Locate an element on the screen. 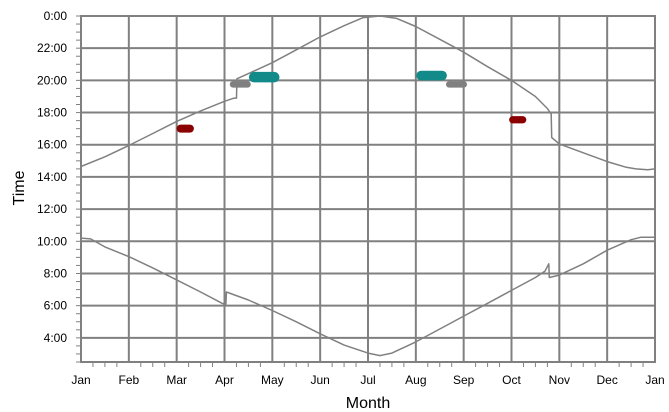 The width and height of the screenshot is (669, 412). y-tick-label: 12:00 is located at coordinates (52, 209).